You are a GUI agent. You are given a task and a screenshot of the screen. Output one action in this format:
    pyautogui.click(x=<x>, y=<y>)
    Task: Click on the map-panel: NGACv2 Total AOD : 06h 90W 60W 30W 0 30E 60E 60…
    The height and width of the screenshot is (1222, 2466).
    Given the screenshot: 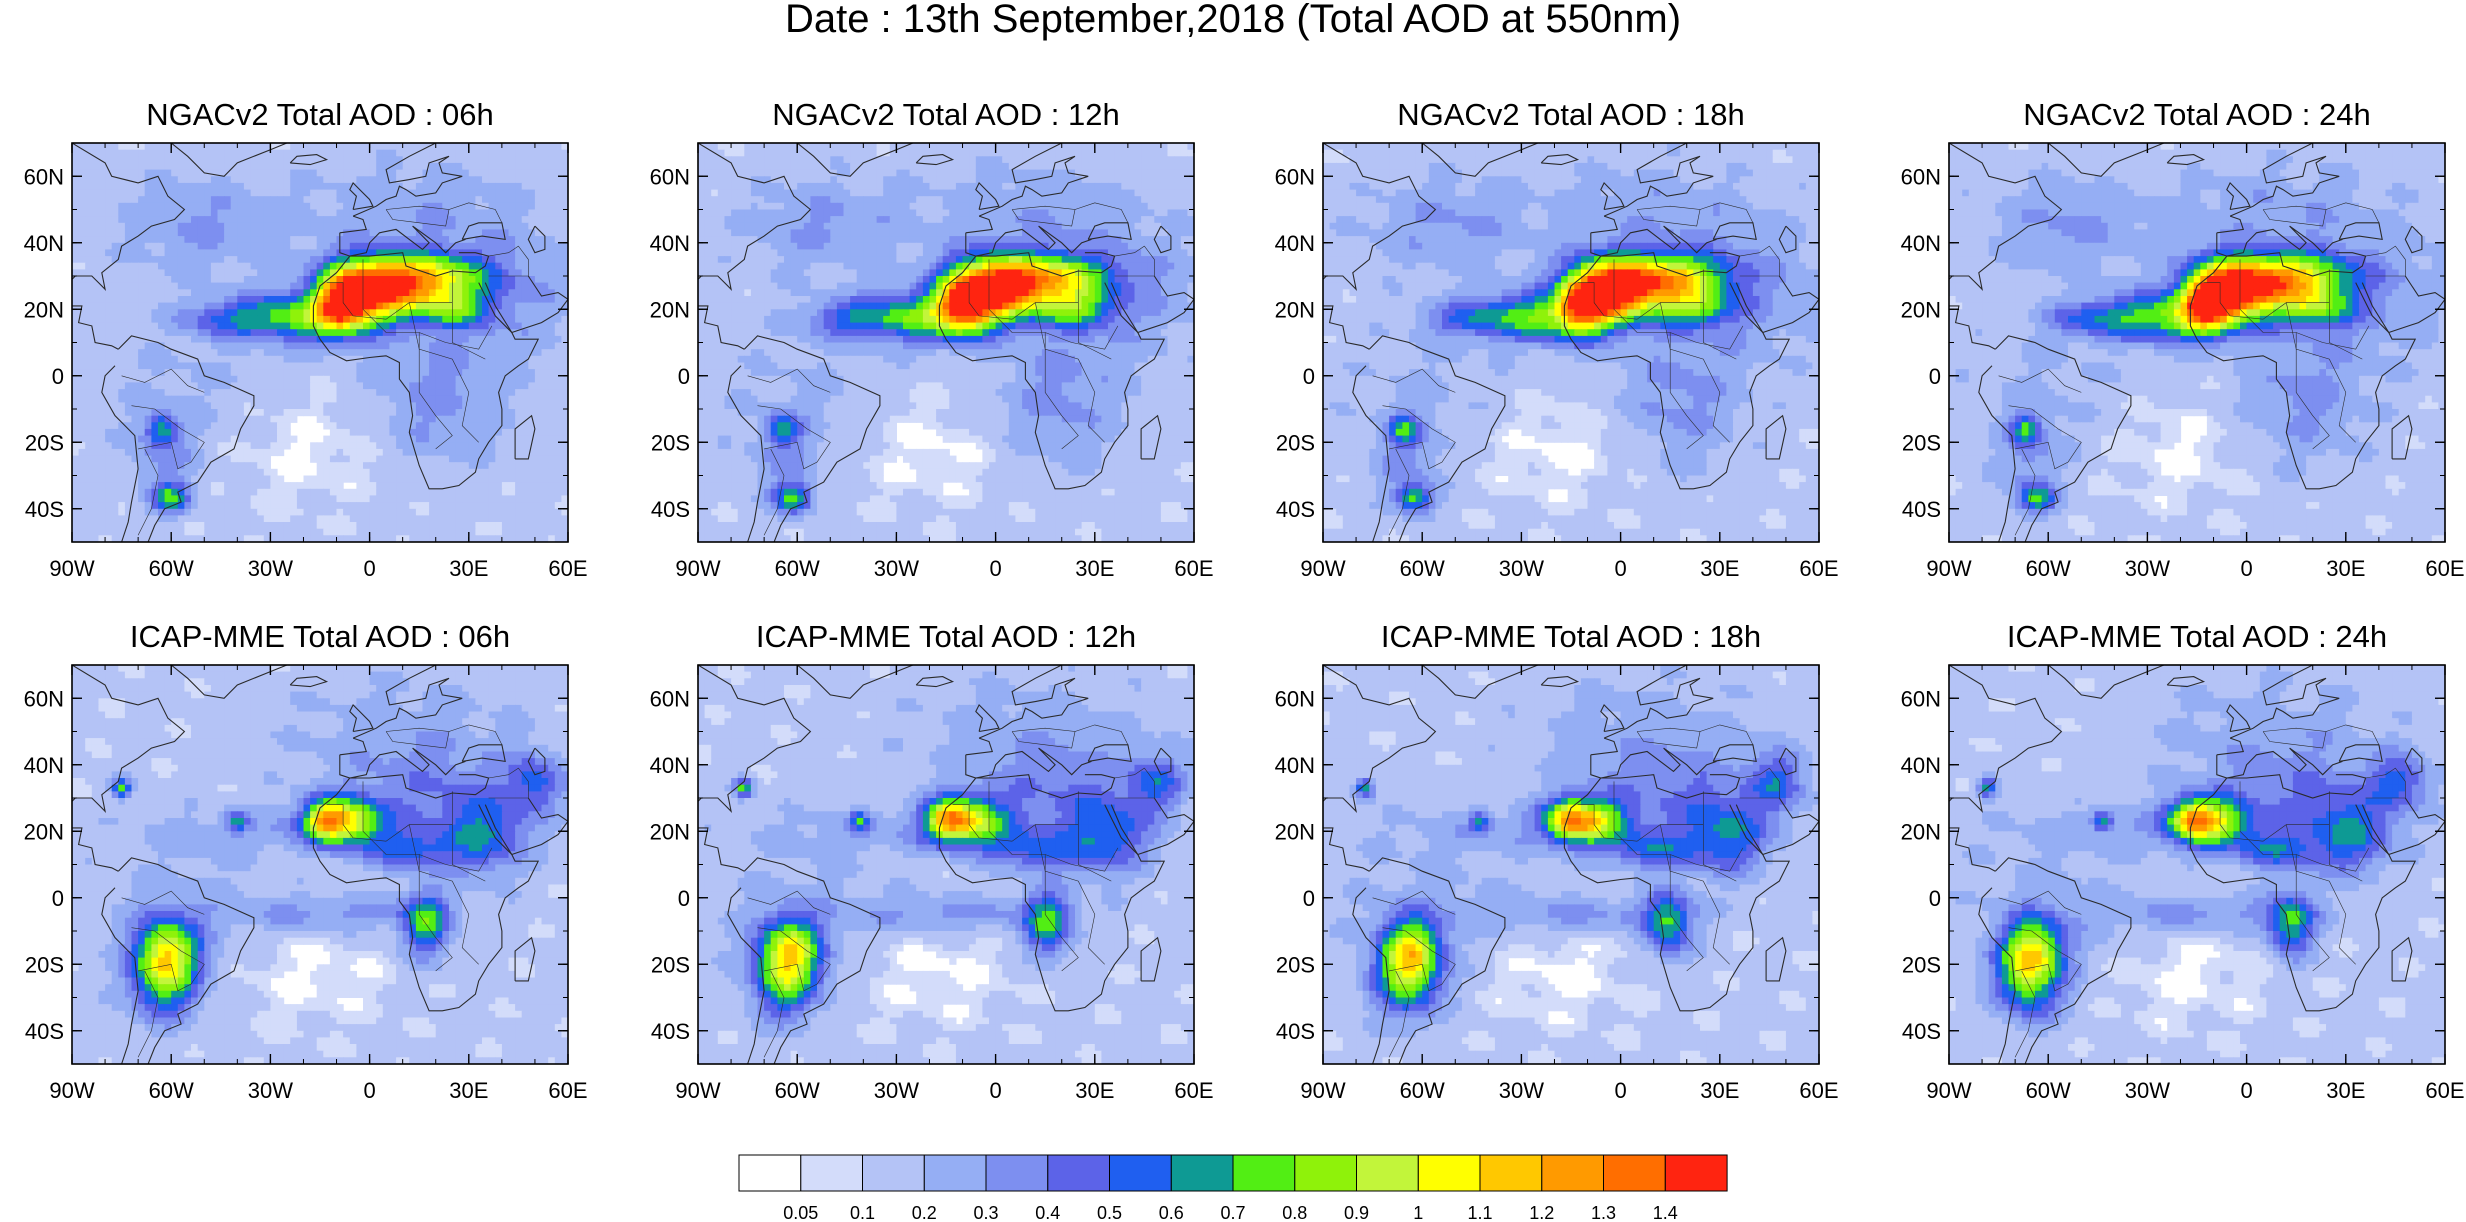 What is the action you would take?
    pyautogui.click(x=306, y=339)
    